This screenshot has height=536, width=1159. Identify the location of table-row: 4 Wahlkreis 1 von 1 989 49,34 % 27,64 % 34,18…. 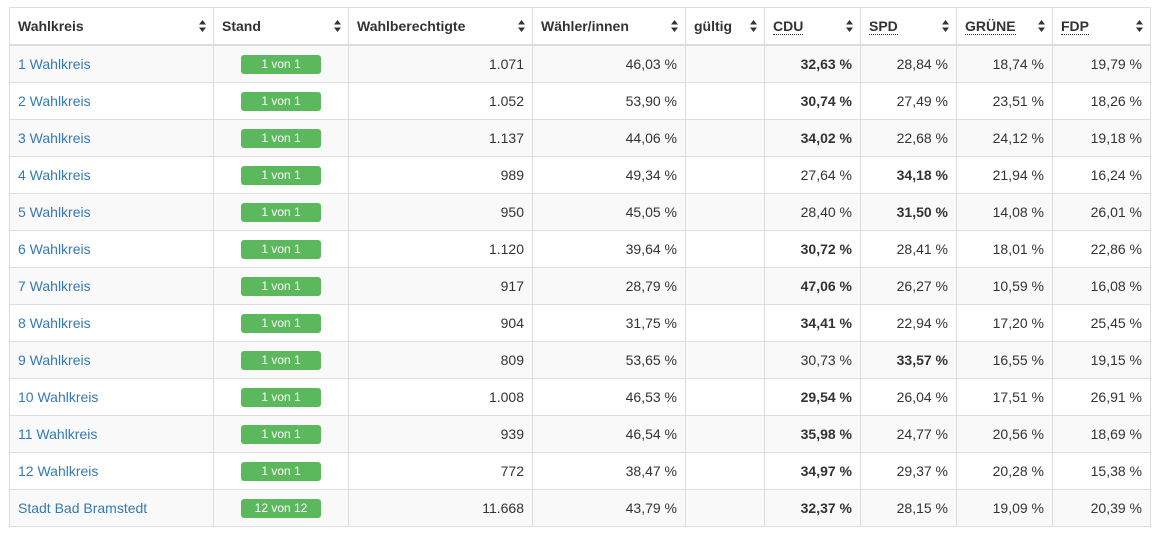
(580, 175).